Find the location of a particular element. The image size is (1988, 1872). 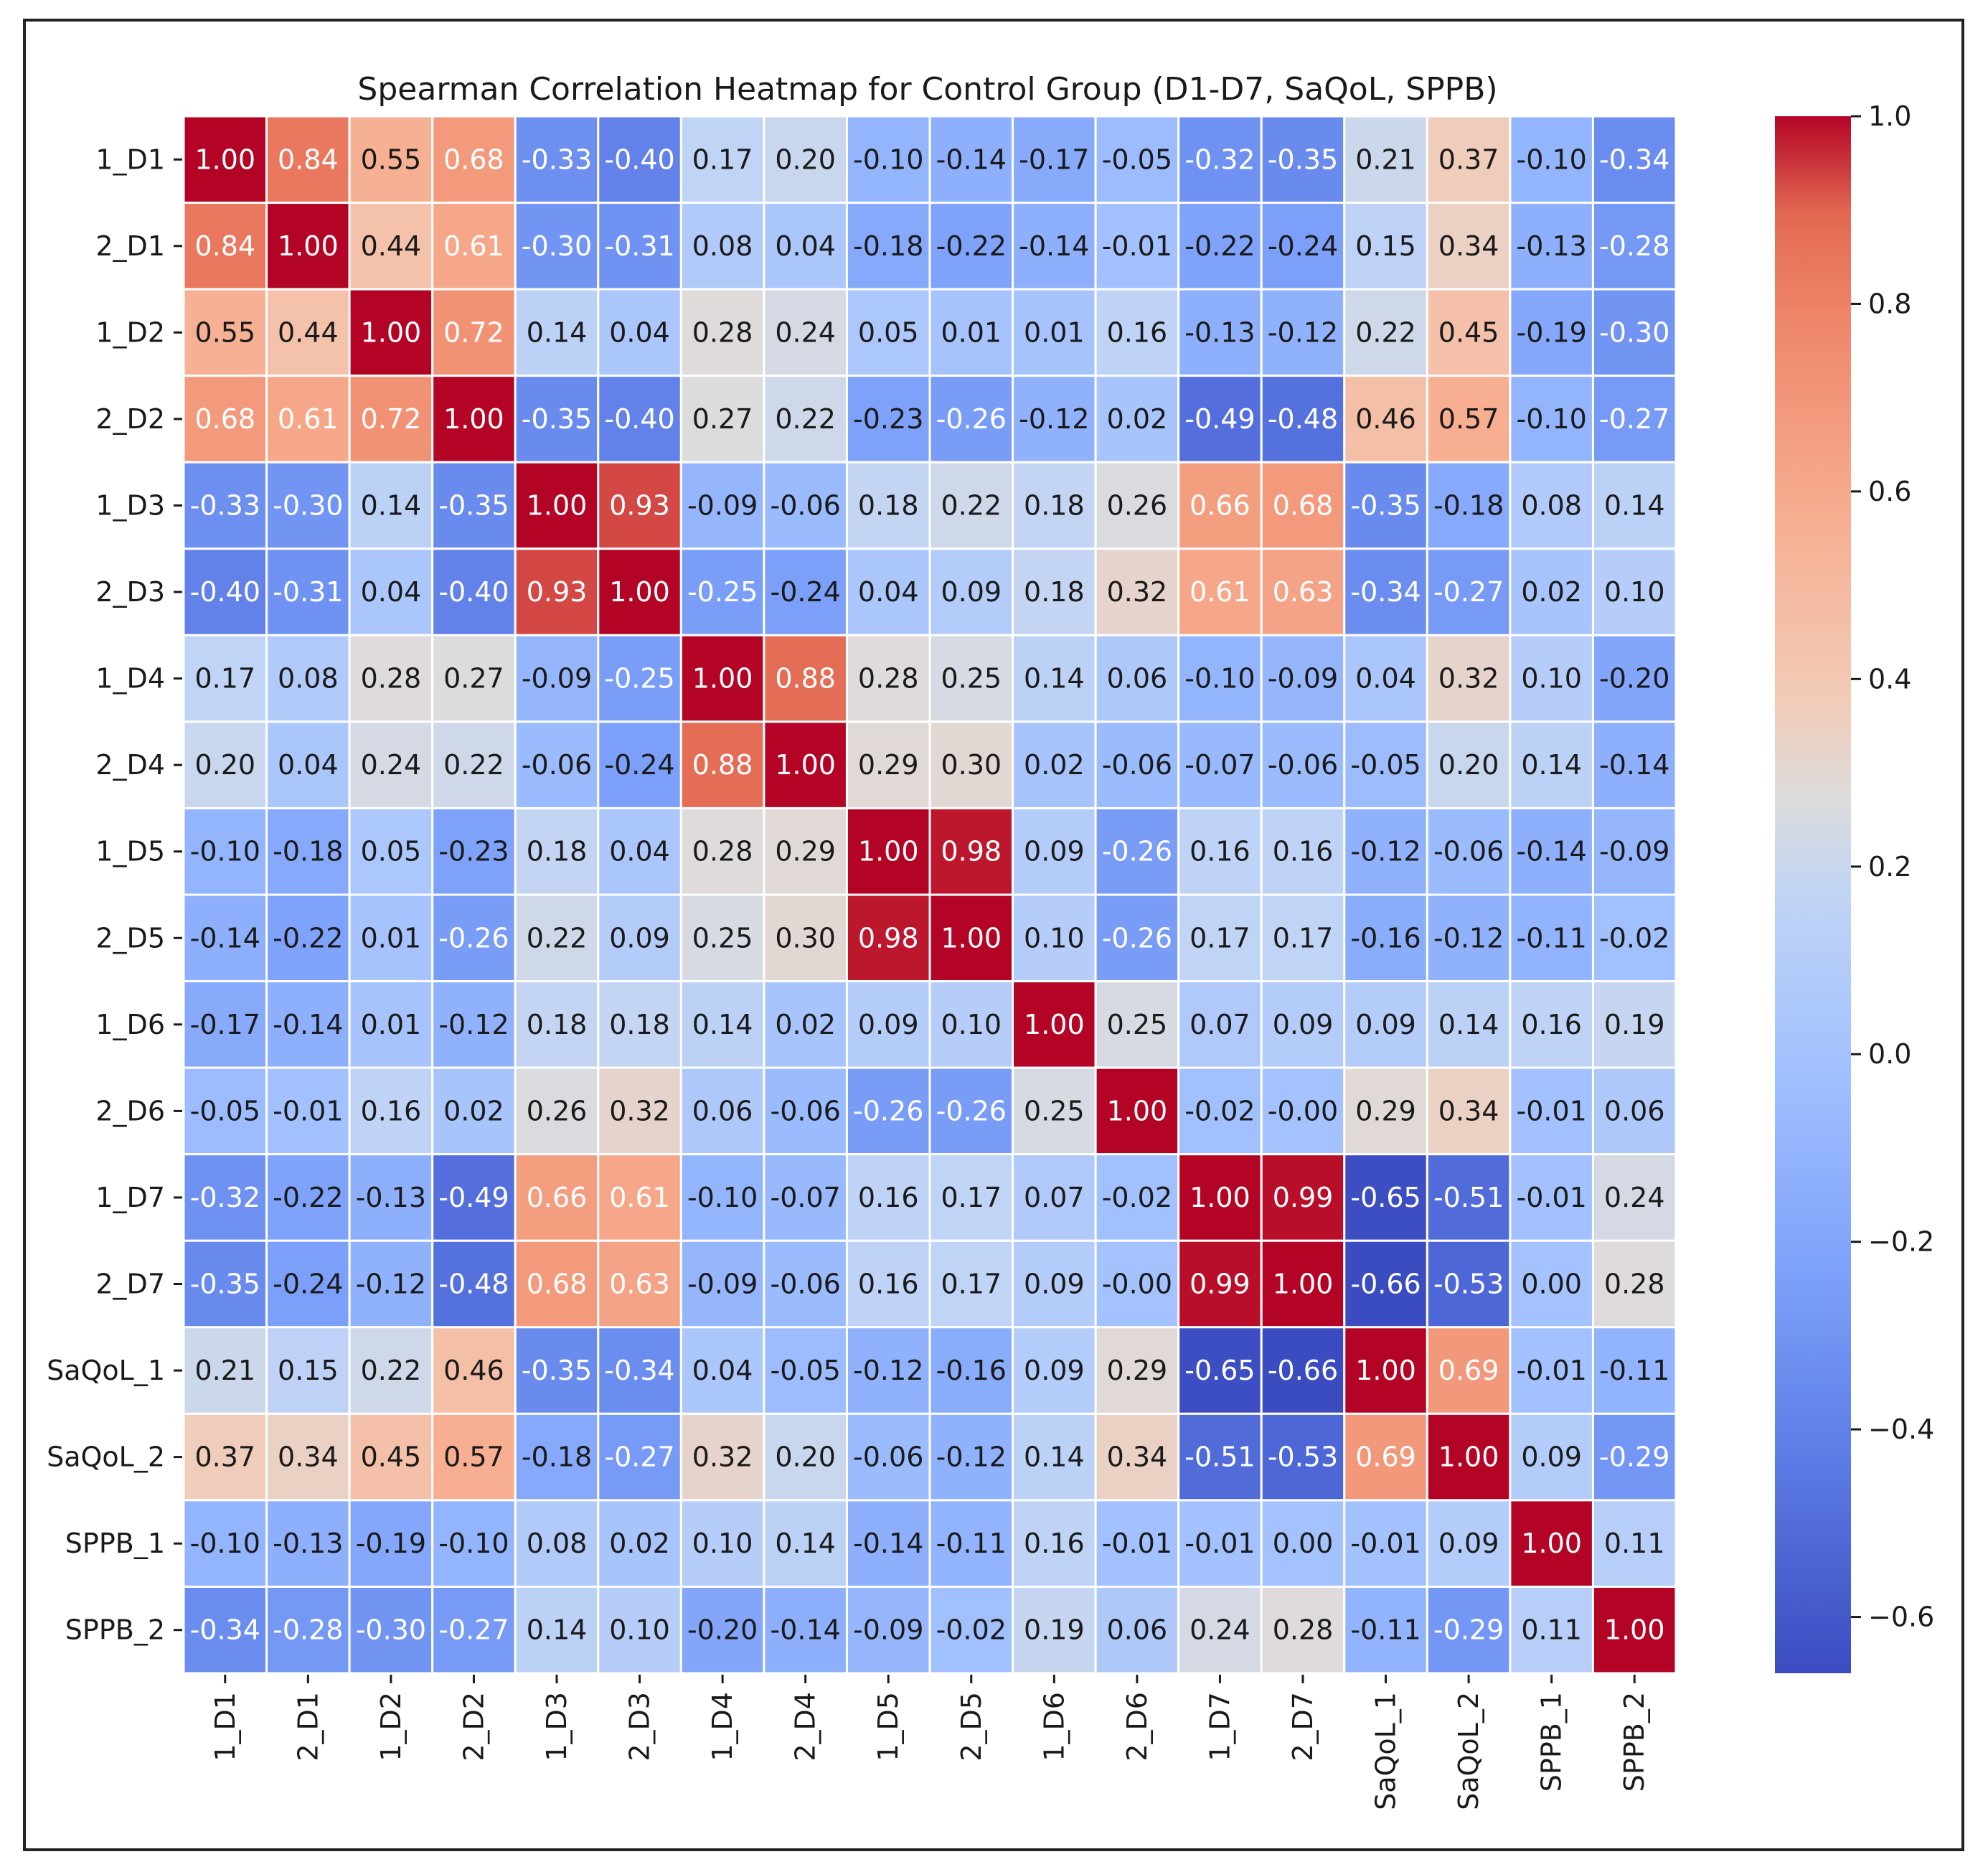

cell-value-label: 0.04 is located at coordinates (1385, 679).